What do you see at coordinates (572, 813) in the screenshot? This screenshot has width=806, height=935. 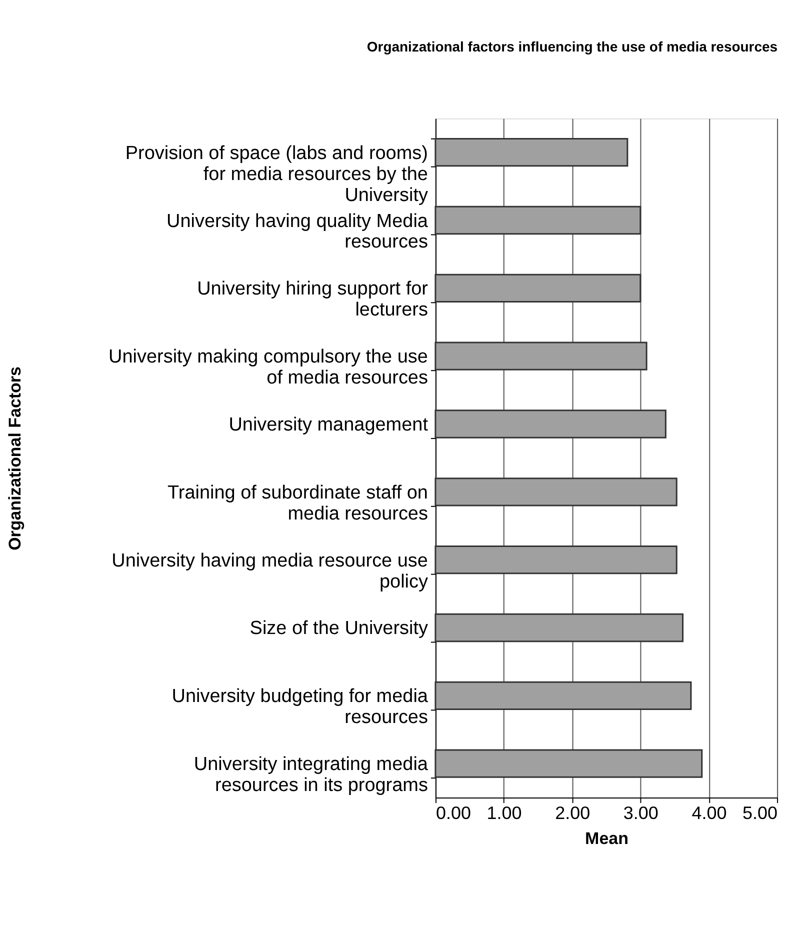 I see `x-tick-label: 2.00` at bounding box center [572, 813].